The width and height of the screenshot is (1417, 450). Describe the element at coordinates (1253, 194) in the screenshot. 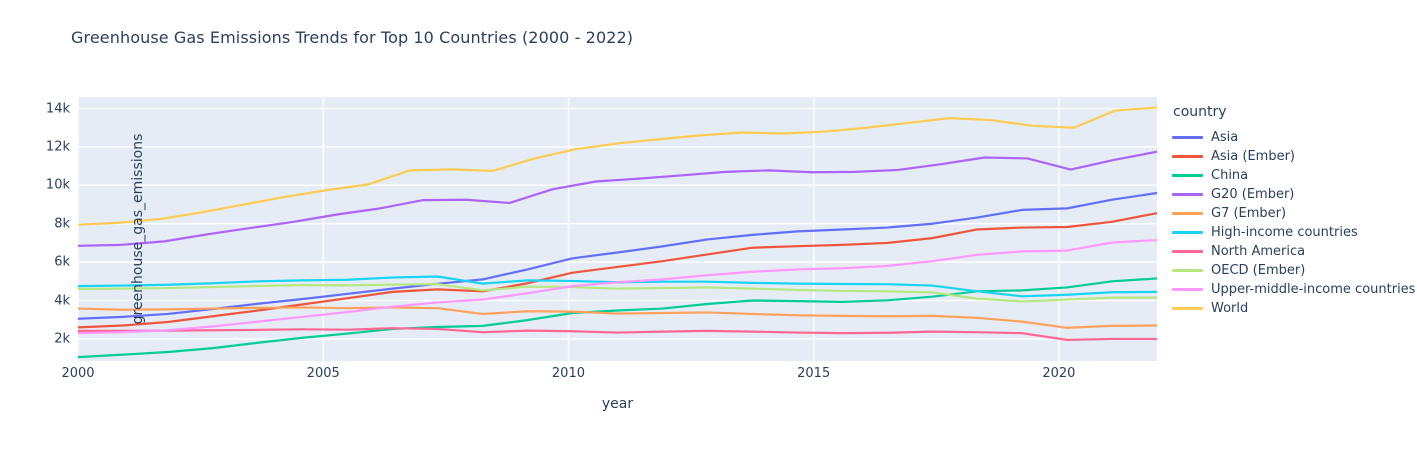

I see `legend-item-label: G20 (Ember)` at that location.